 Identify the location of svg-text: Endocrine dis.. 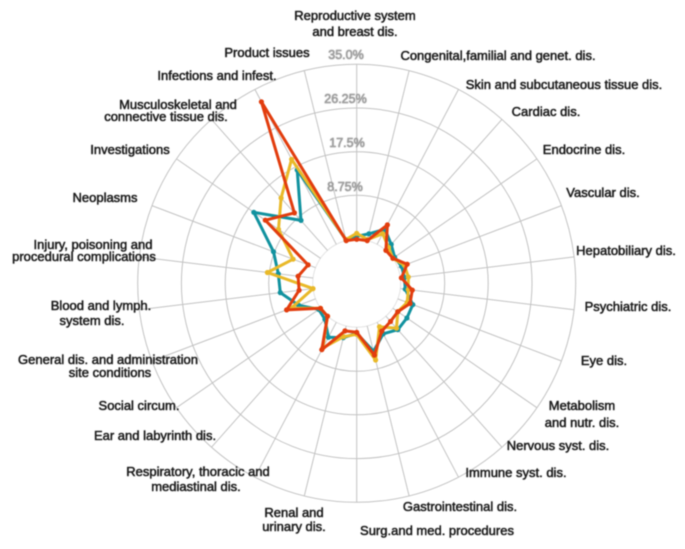
(584, 149).